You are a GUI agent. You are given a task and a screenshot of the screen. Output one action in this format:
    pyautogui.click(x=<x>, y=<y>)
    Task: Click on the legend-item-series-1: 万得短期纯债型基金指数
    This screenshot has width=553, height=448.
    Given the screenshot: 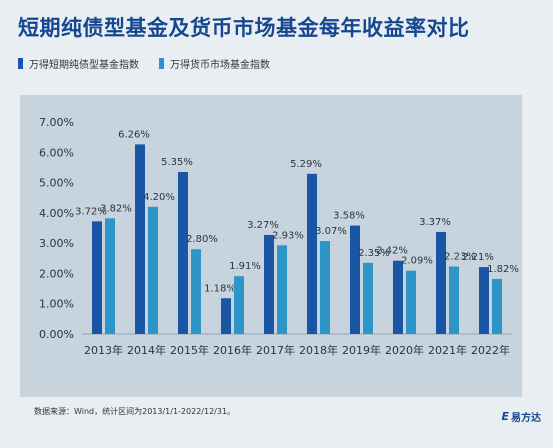 What is the action you would take?
    pyautogui.click(x=78, y=63)
    